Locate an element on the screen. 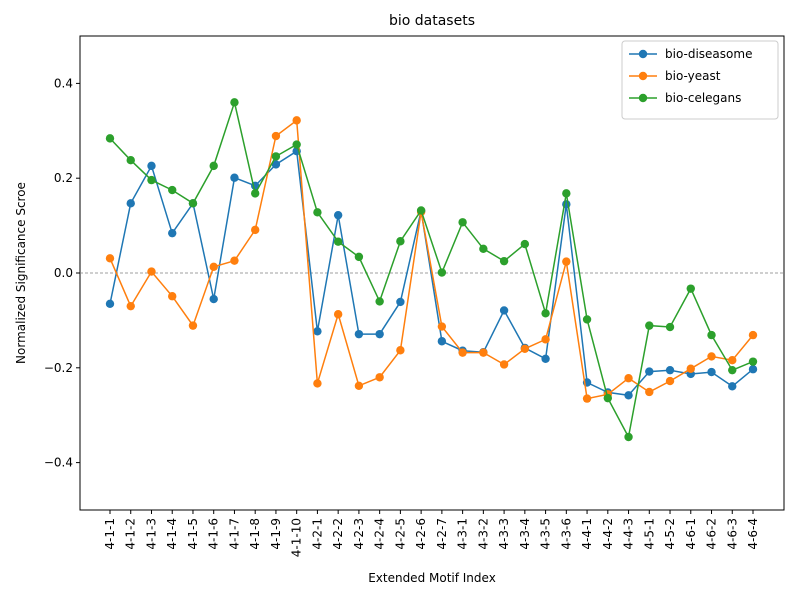  x-tick-label: 4-2-4 is located at coordinates (380, 534).